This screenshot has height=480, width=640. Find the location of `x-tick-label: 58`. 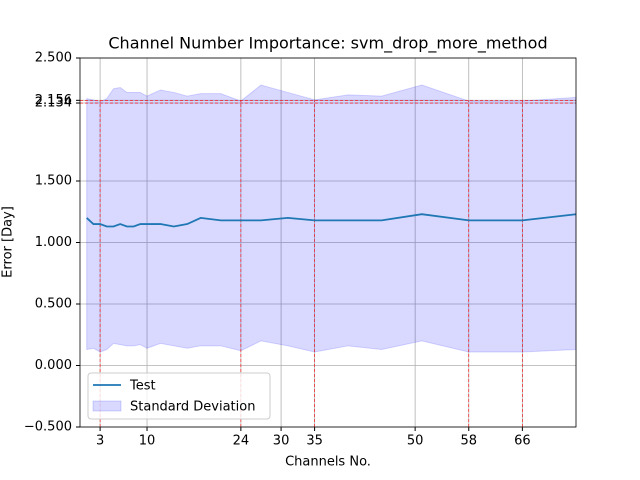

x-tick-label: 58 is located at coordinates (468, 441).